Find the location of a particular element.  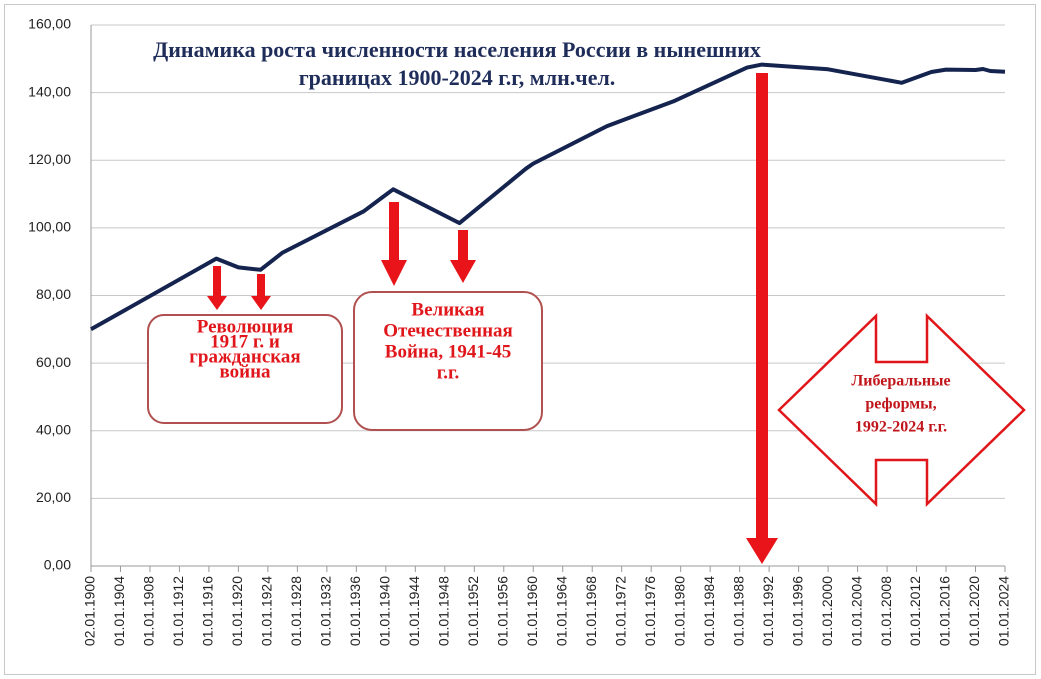

y-tick-label: 0,00 is located at coordinates (57, 565).